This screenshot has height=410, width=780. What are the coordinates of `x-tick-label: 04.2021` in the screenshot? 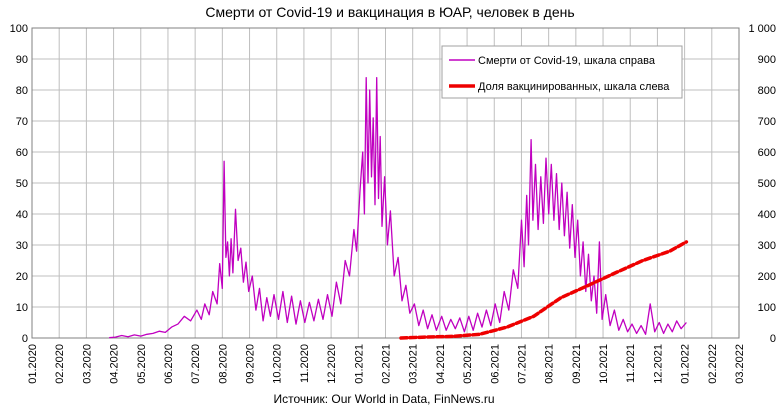 It's located at (441, 364).